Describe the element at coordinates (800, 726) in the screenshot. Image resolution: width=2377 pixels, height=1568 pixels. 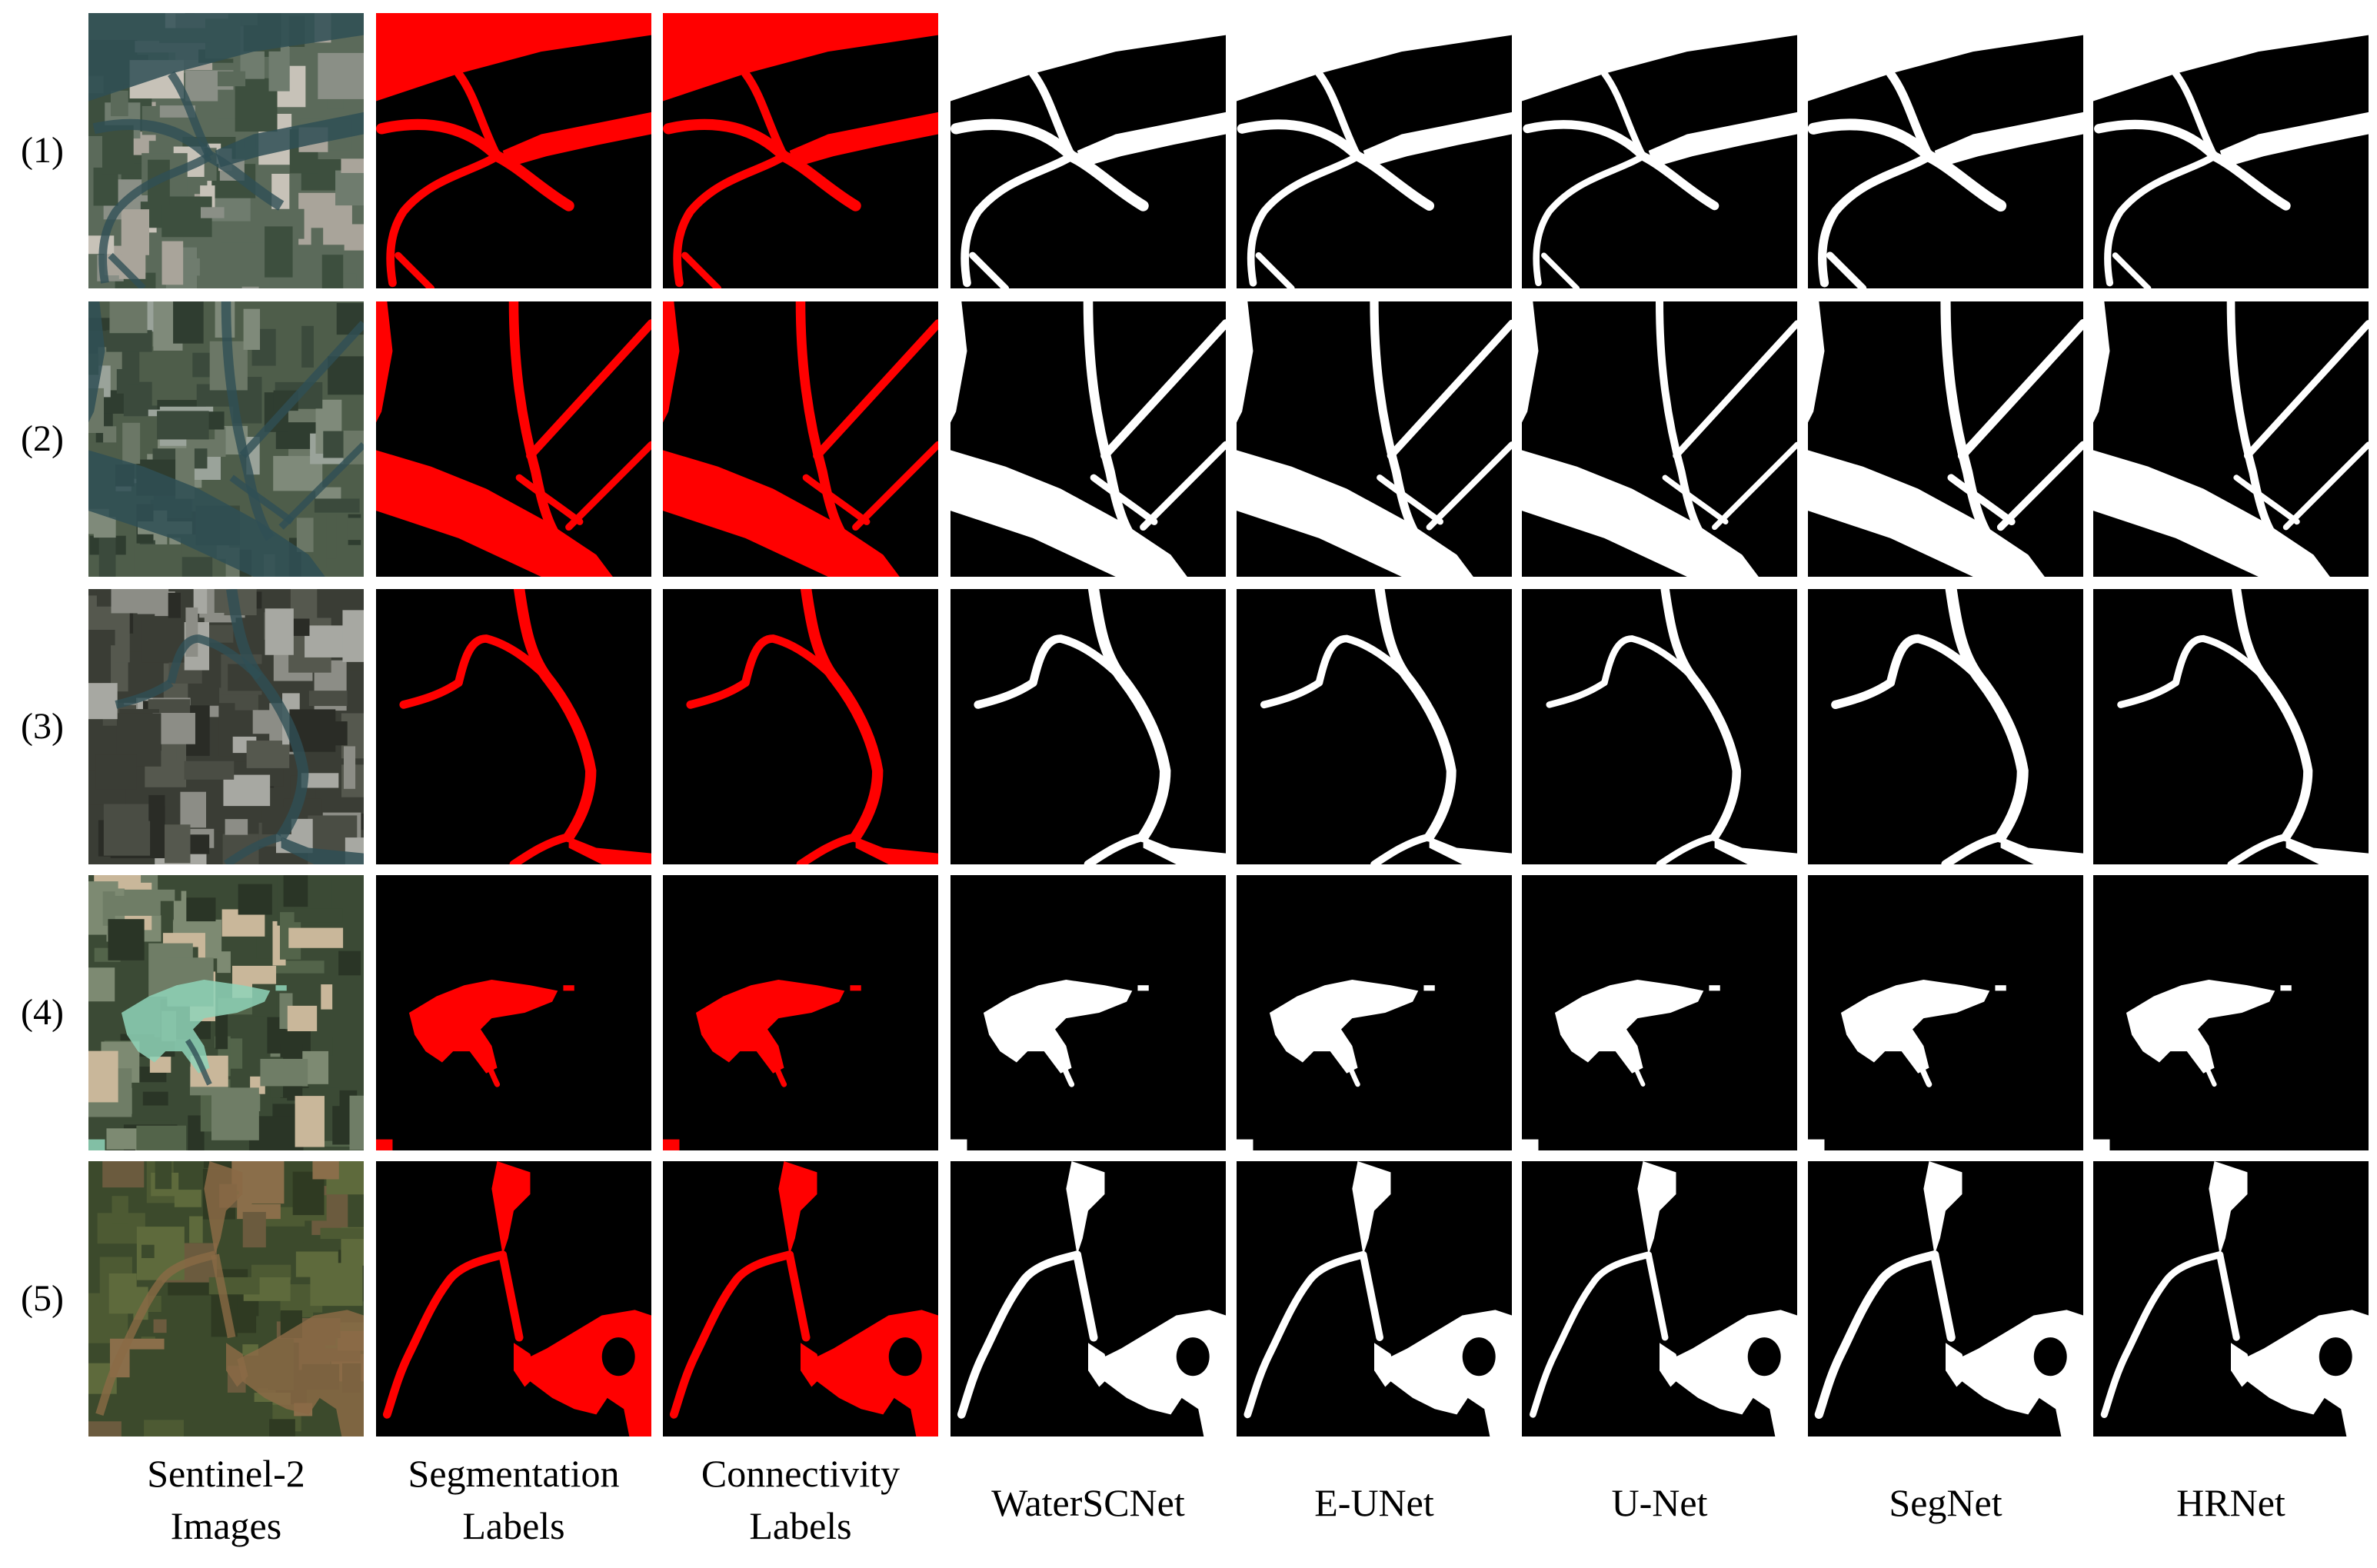
I see `panel-label-mask` at that location.